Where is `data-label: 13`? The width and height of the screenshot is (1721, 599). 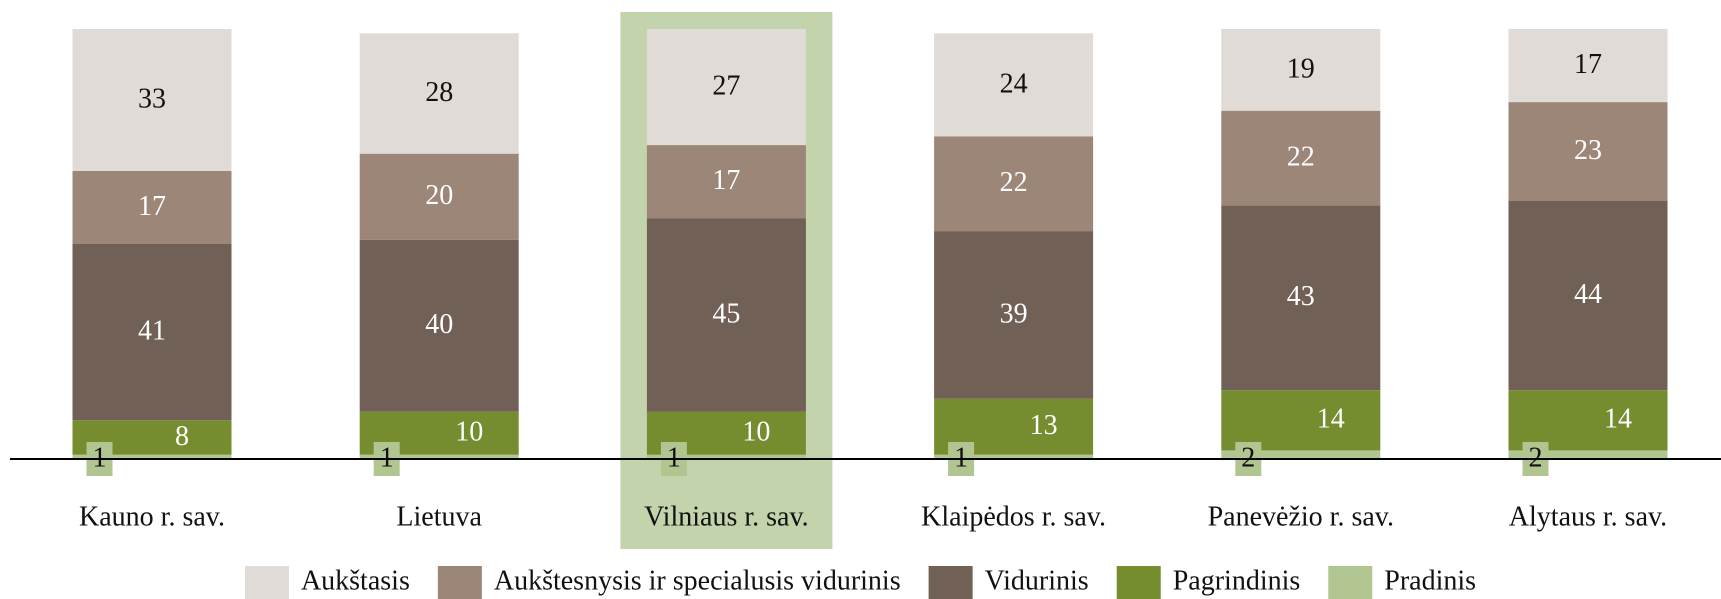 data-label: 13 is located at coordinates (1044, 425).